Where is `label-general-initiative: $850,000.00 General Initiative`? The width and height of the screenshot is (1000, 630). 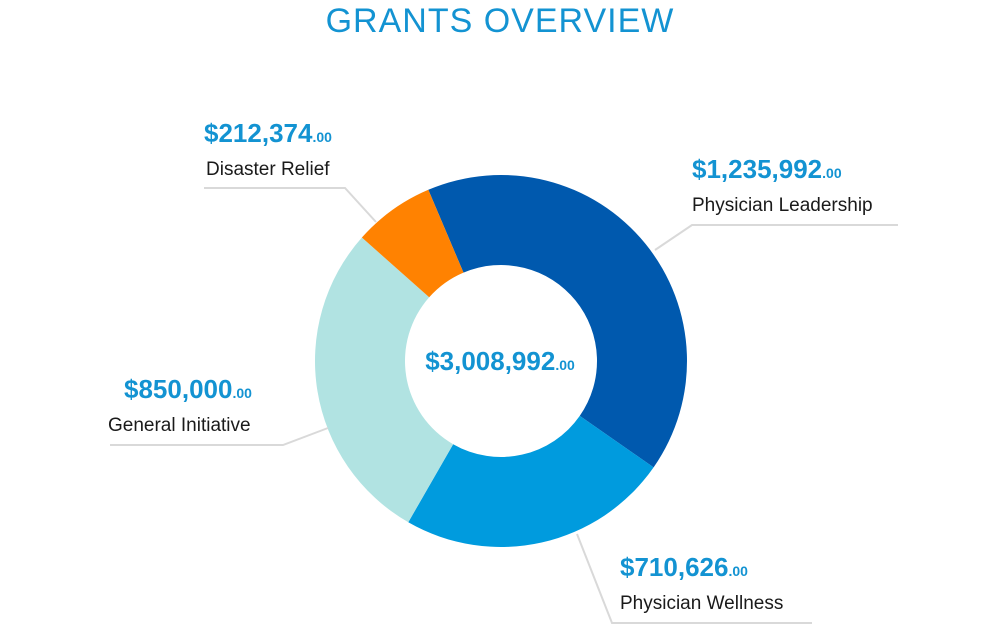 label-general-initiative: $850,000.00 General Initiative is located at coordinates (180, 406).